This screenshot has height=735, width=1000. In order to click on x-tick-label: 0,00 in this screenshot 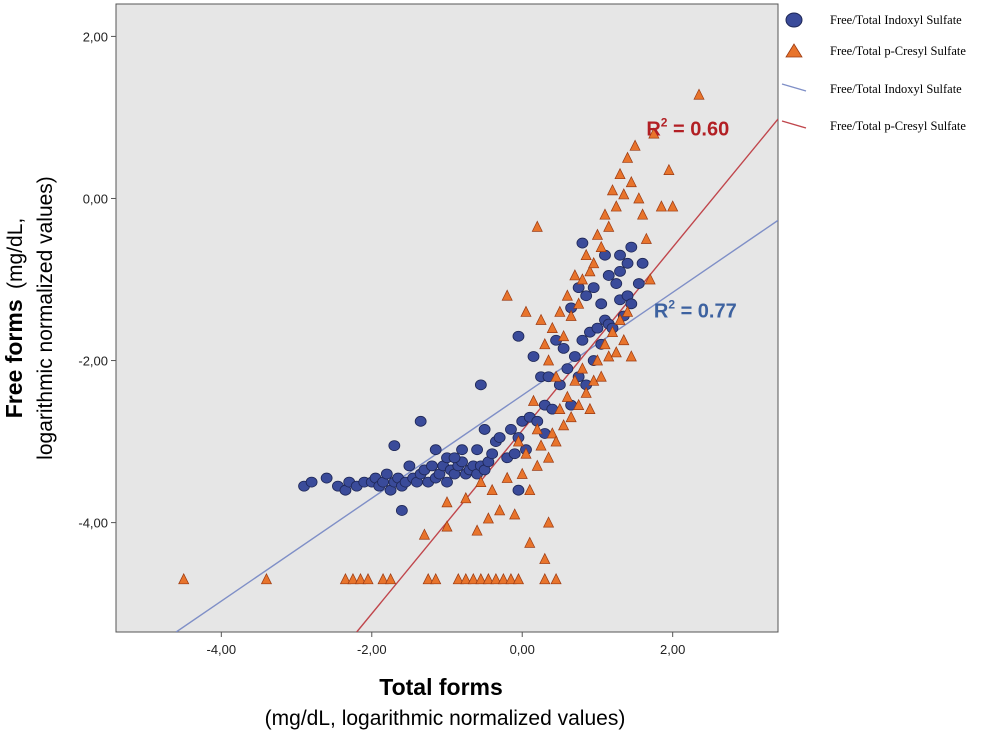, I will do `click(522, 649)`.